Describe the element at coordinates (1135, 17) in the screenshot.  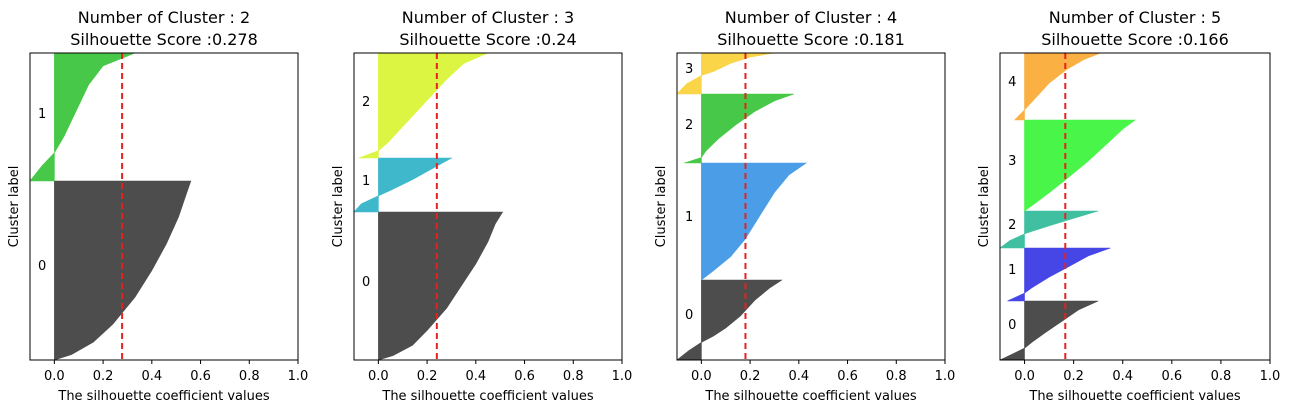
I see `chart-title: Number of Cluster : 5` at that location.